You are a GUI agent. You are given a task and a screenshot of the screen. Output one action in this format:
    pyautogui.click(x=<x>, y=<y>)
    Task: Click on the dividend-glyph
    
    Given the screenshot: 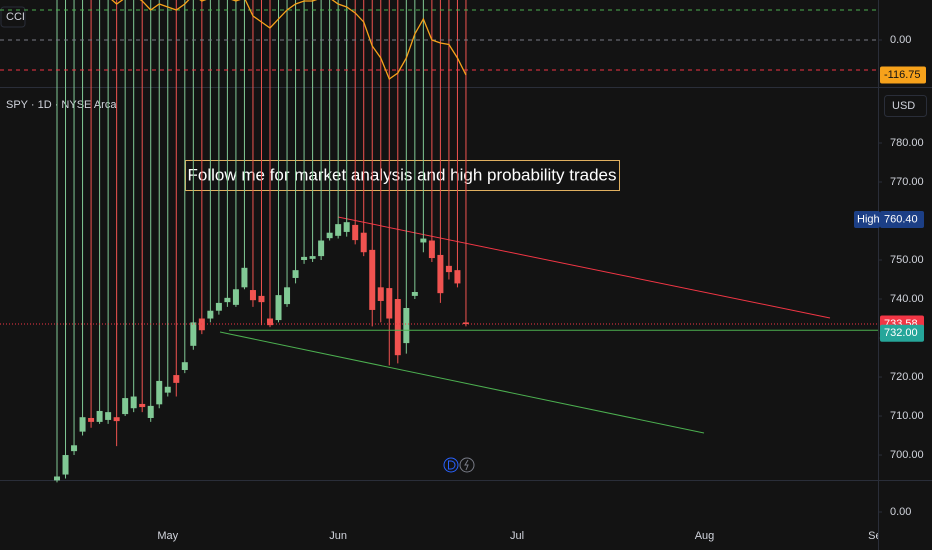 What is the action you would take?
    pyautogui.click(x=452, y=465)
    